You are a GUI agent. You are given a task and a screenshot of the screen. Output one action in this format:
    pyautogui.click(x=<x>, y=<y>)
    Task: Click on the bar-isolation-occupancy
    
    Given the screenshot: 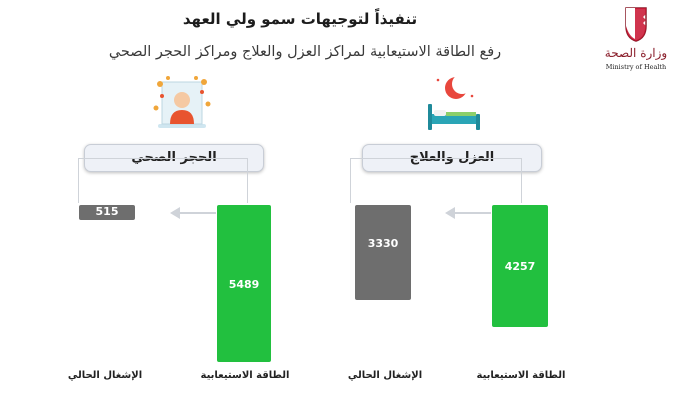 What is the action you would take?
    pyautogui.click(x=383, y=252)
    